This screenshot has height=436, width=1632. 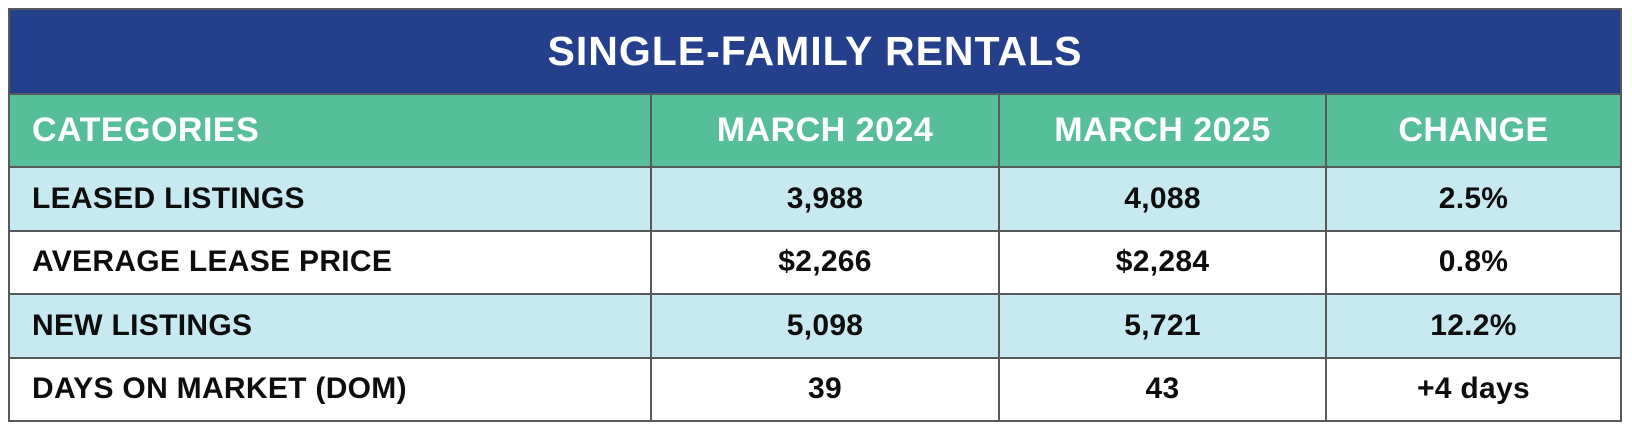 What do you see at coordinates (1472, 389) in the screenshot?
I see `value-cell-change: +4 days` at bounding box center [1472, 389].